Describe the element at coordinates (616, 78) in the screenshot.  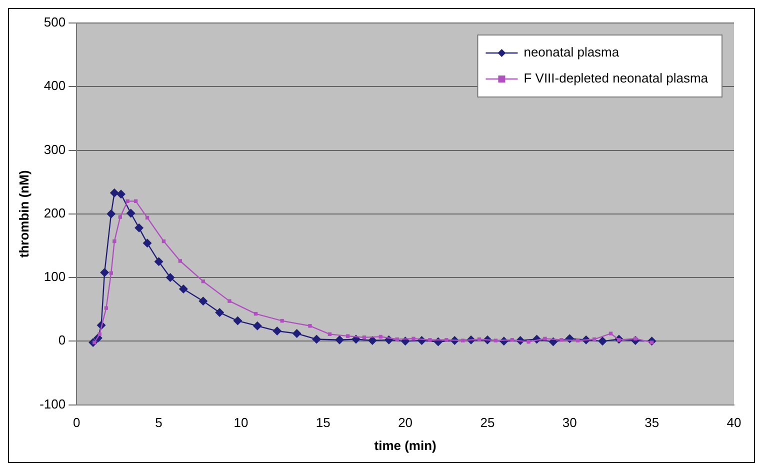
I see `legend-label: F VIII-depleted neonatal plasma` at that location.